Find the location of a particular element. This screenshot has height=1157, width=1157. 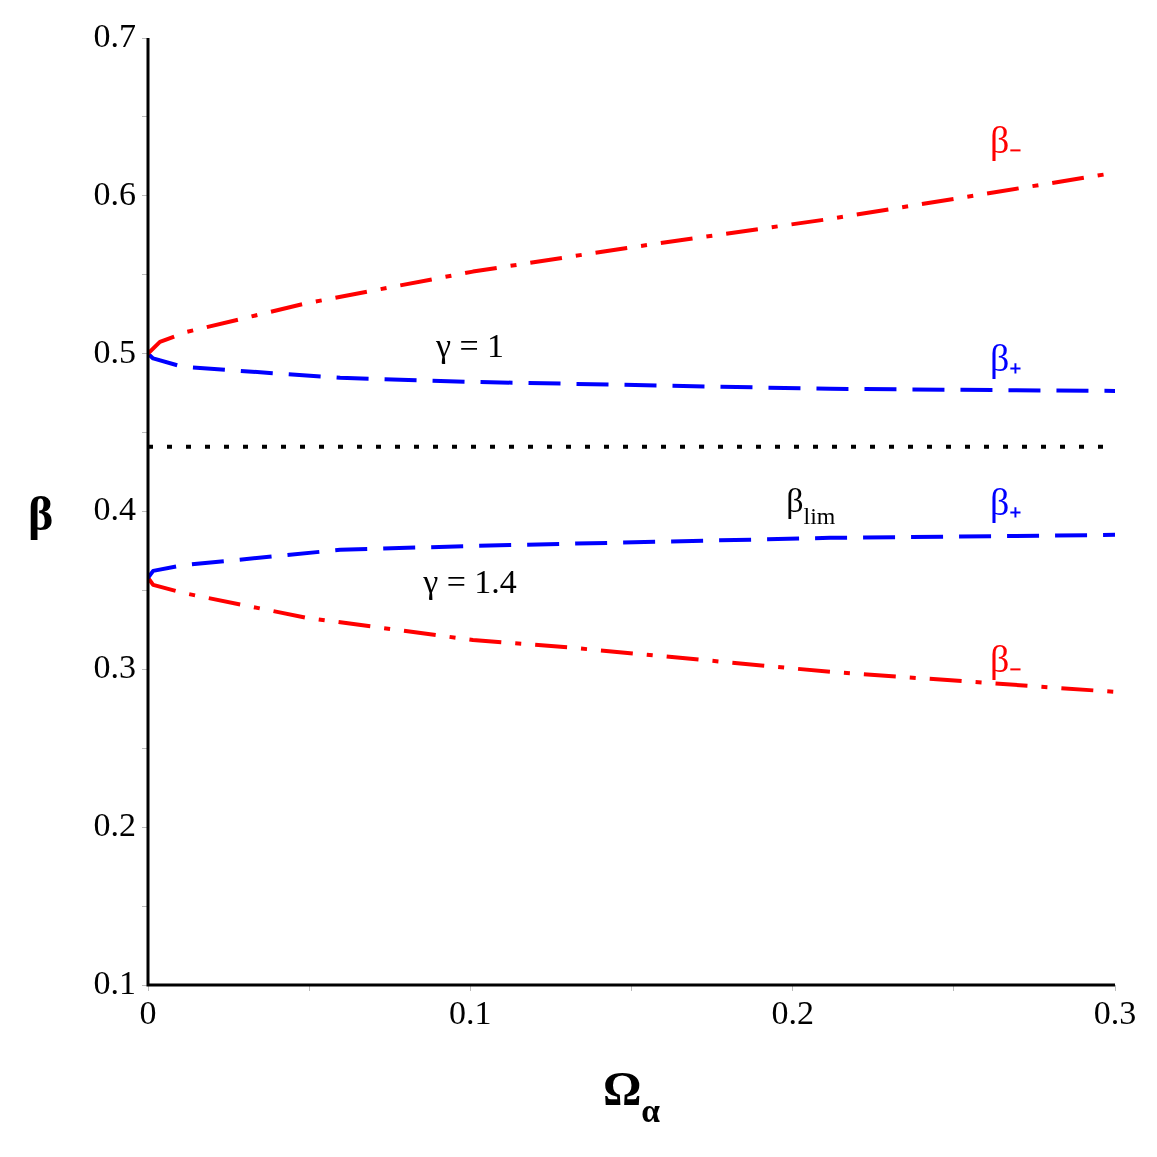

y-axis-title: β is located at coordinates (41, 513).